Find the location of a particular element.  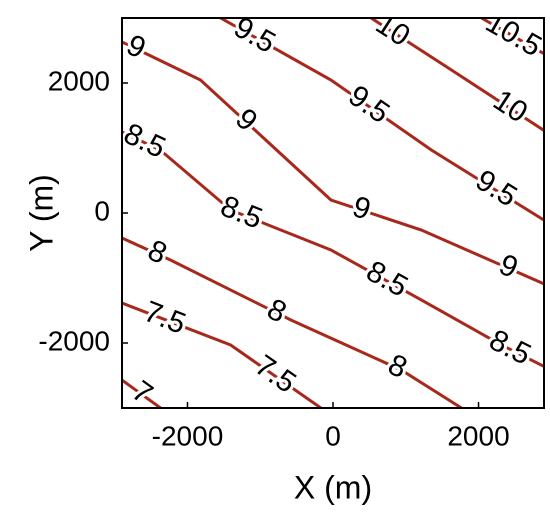

contour-label: 10.5 is located at coordinates (513, 35).